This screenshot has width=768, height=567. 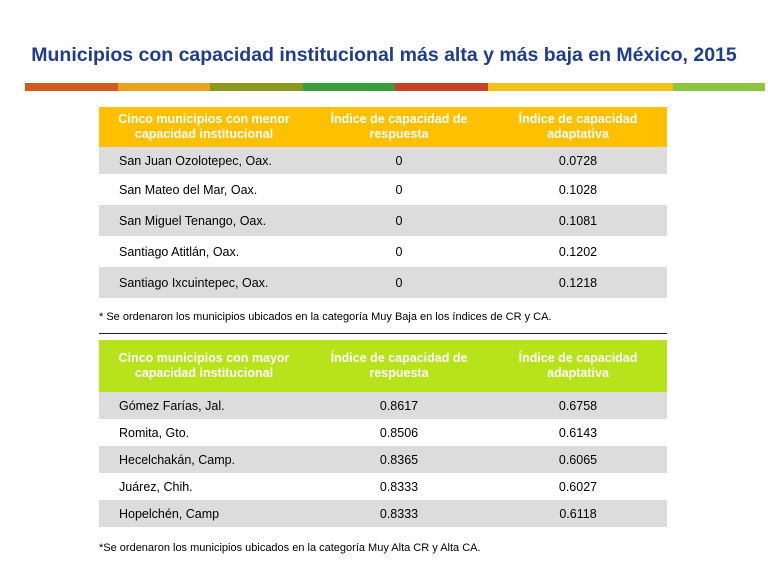 What do you see at coordinates (578, 251) in the screenshot?
I see `adaptive-index-value: 0.1202` at bounding box center [578, 251].